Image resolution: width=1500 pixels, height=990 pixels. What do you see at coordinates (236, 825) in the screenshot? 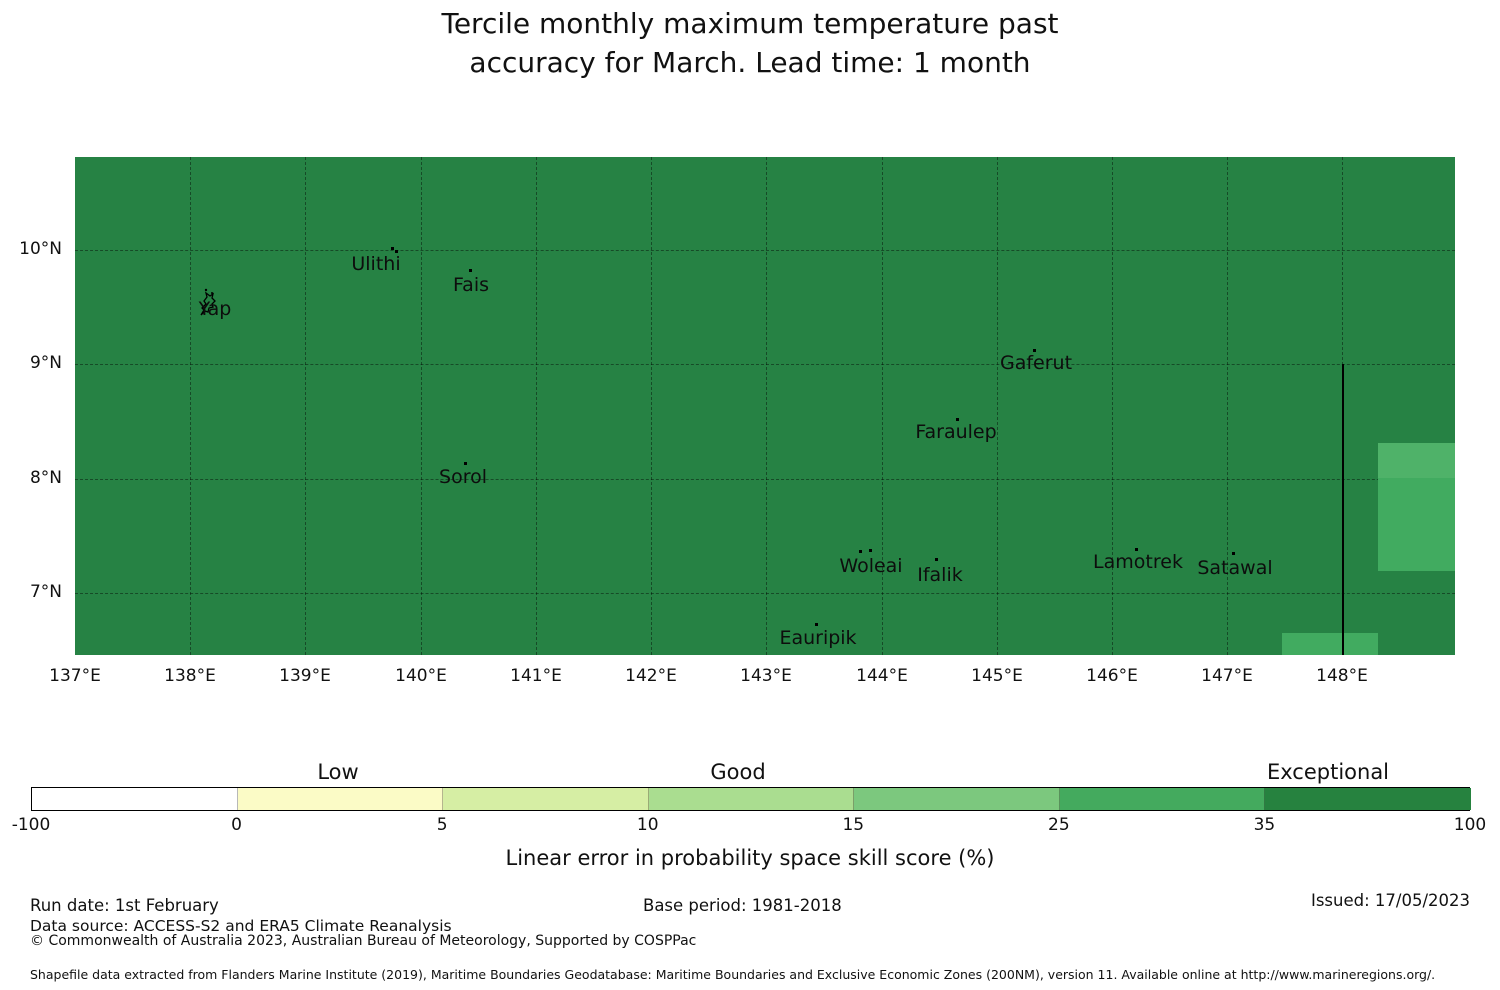
I see `colorbar-tick-label: 0` at bounding box center [236, 825].